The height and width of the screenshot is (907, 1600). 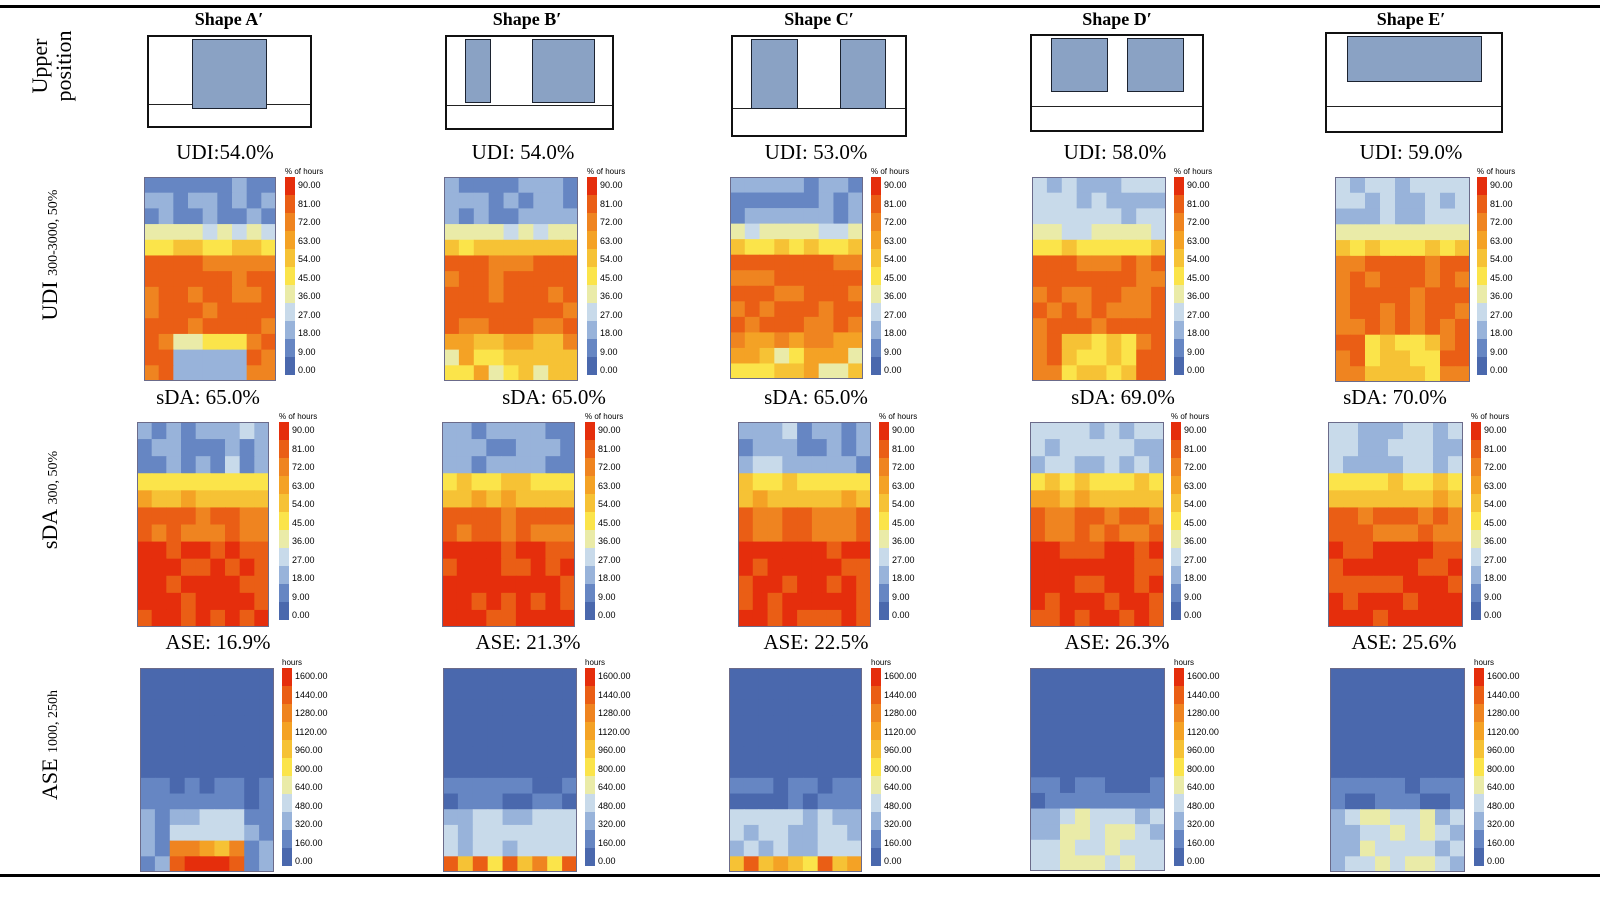 I want to click on legend-tick-label: 36.00, so click(x=895, y=296).